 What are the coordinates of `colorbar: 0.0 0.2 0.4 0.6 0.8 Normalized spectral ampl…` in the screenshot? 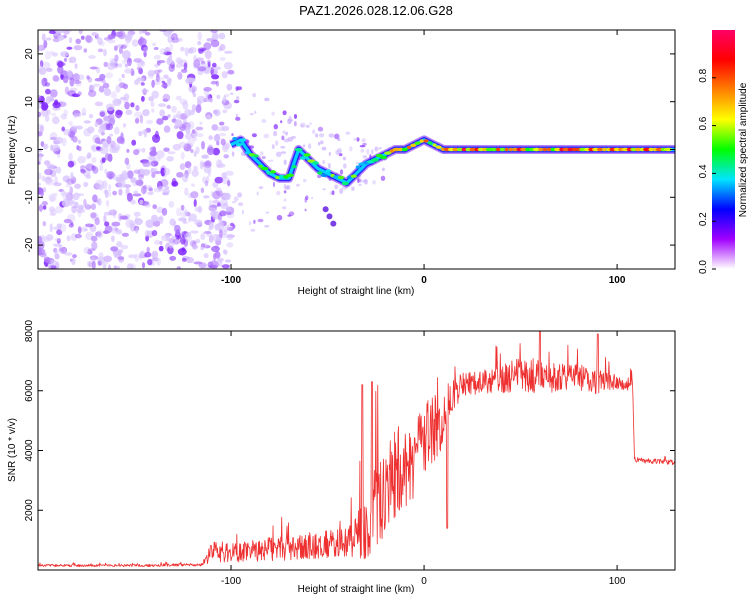 It's located at (723, 152).